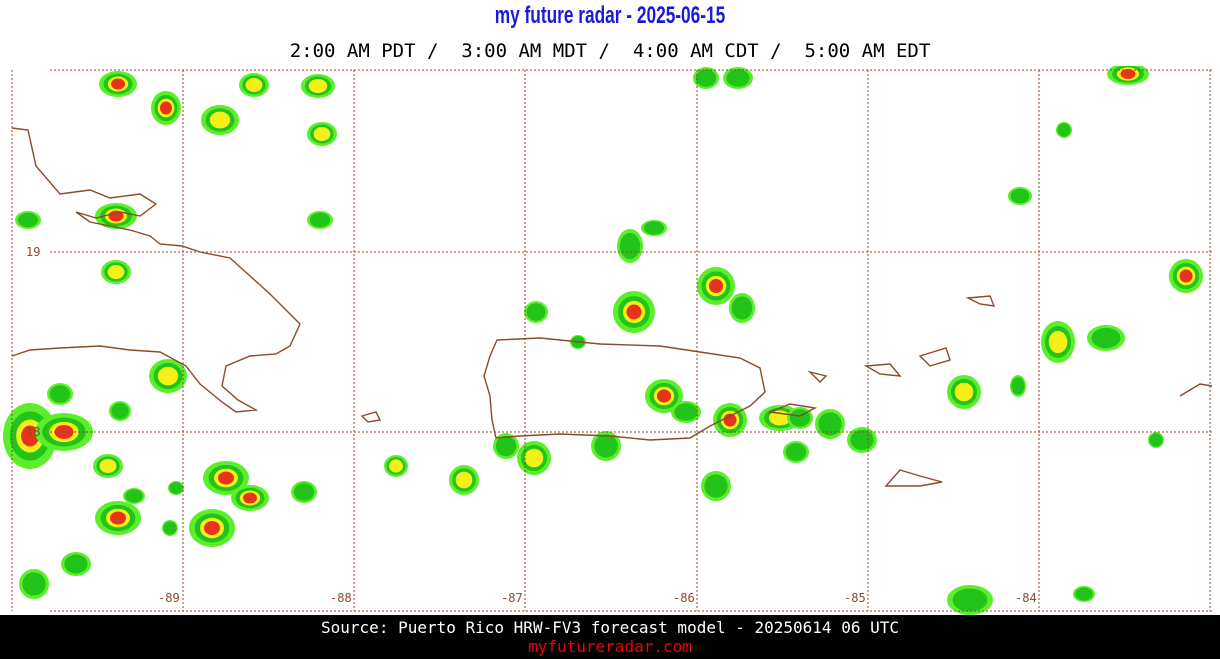  What do you see at coordinates (33, 432) in the screenshot?
I see `lat-label: 18` at bounding box center [33, 432].